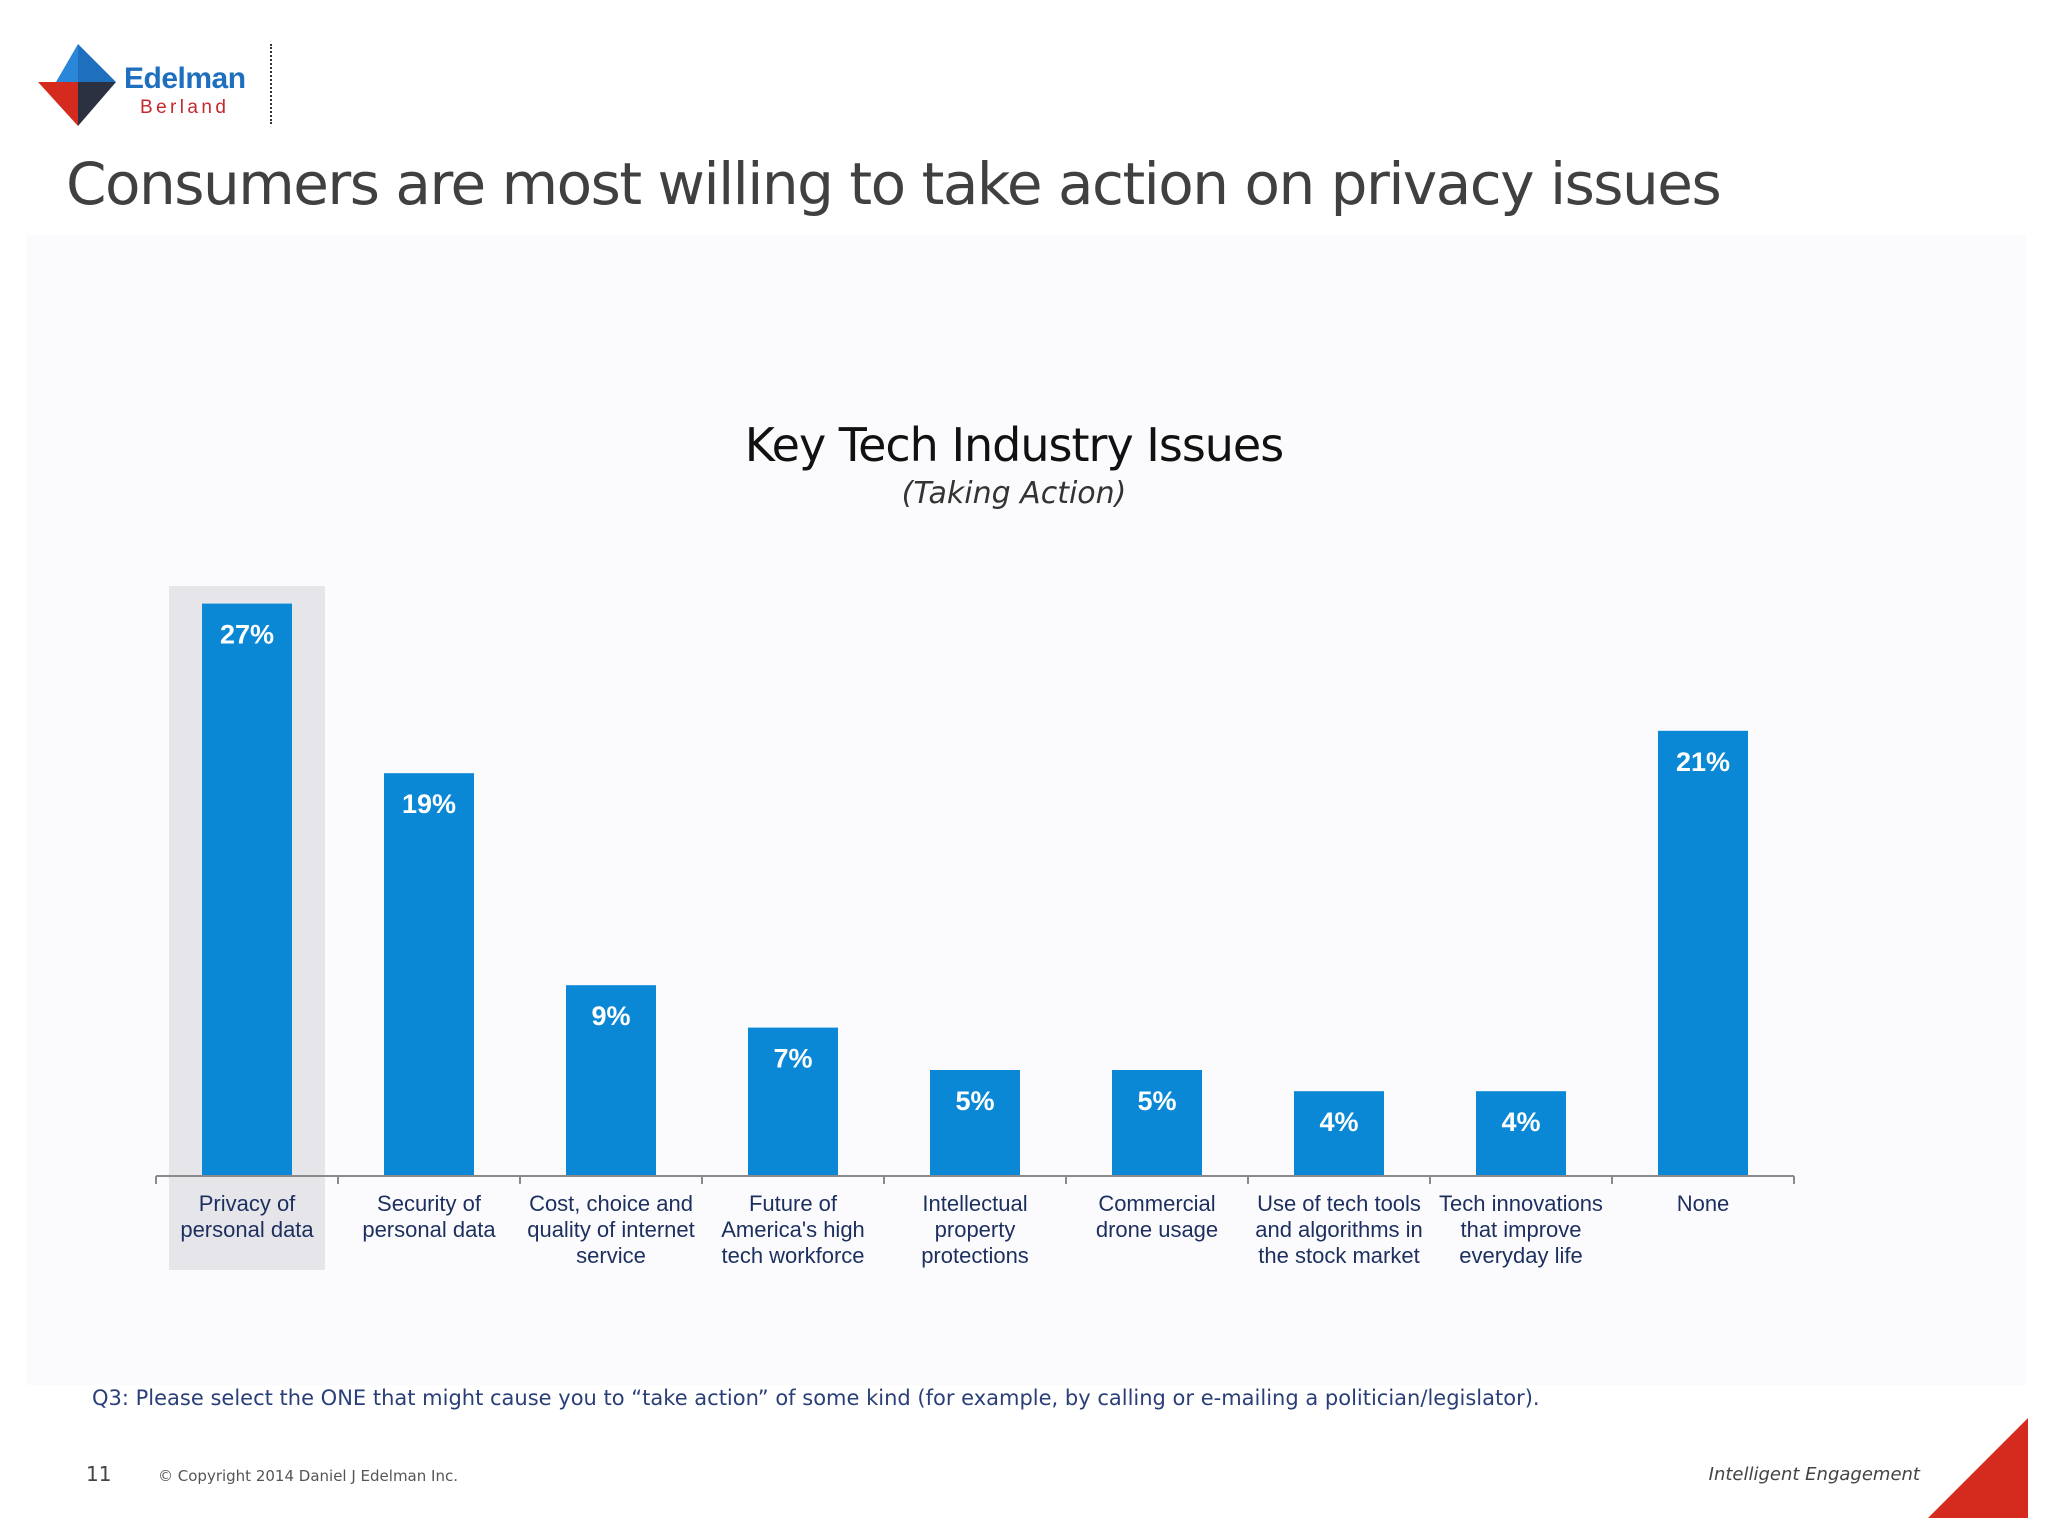 This screenshot has height=1536, width=2048. What do you see at coordinates (308, 1476) in the screenshot?
I see `copyright-notice: © Copyright 2014 Daniel J Edelman Inc.` at bounding box center [308, 1476].